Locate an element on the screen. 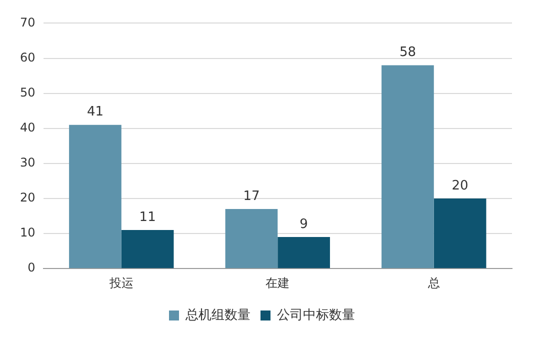 This screenshot has height=344, width=538. y-tick-label: 0 is located at coordinates (32, 267).